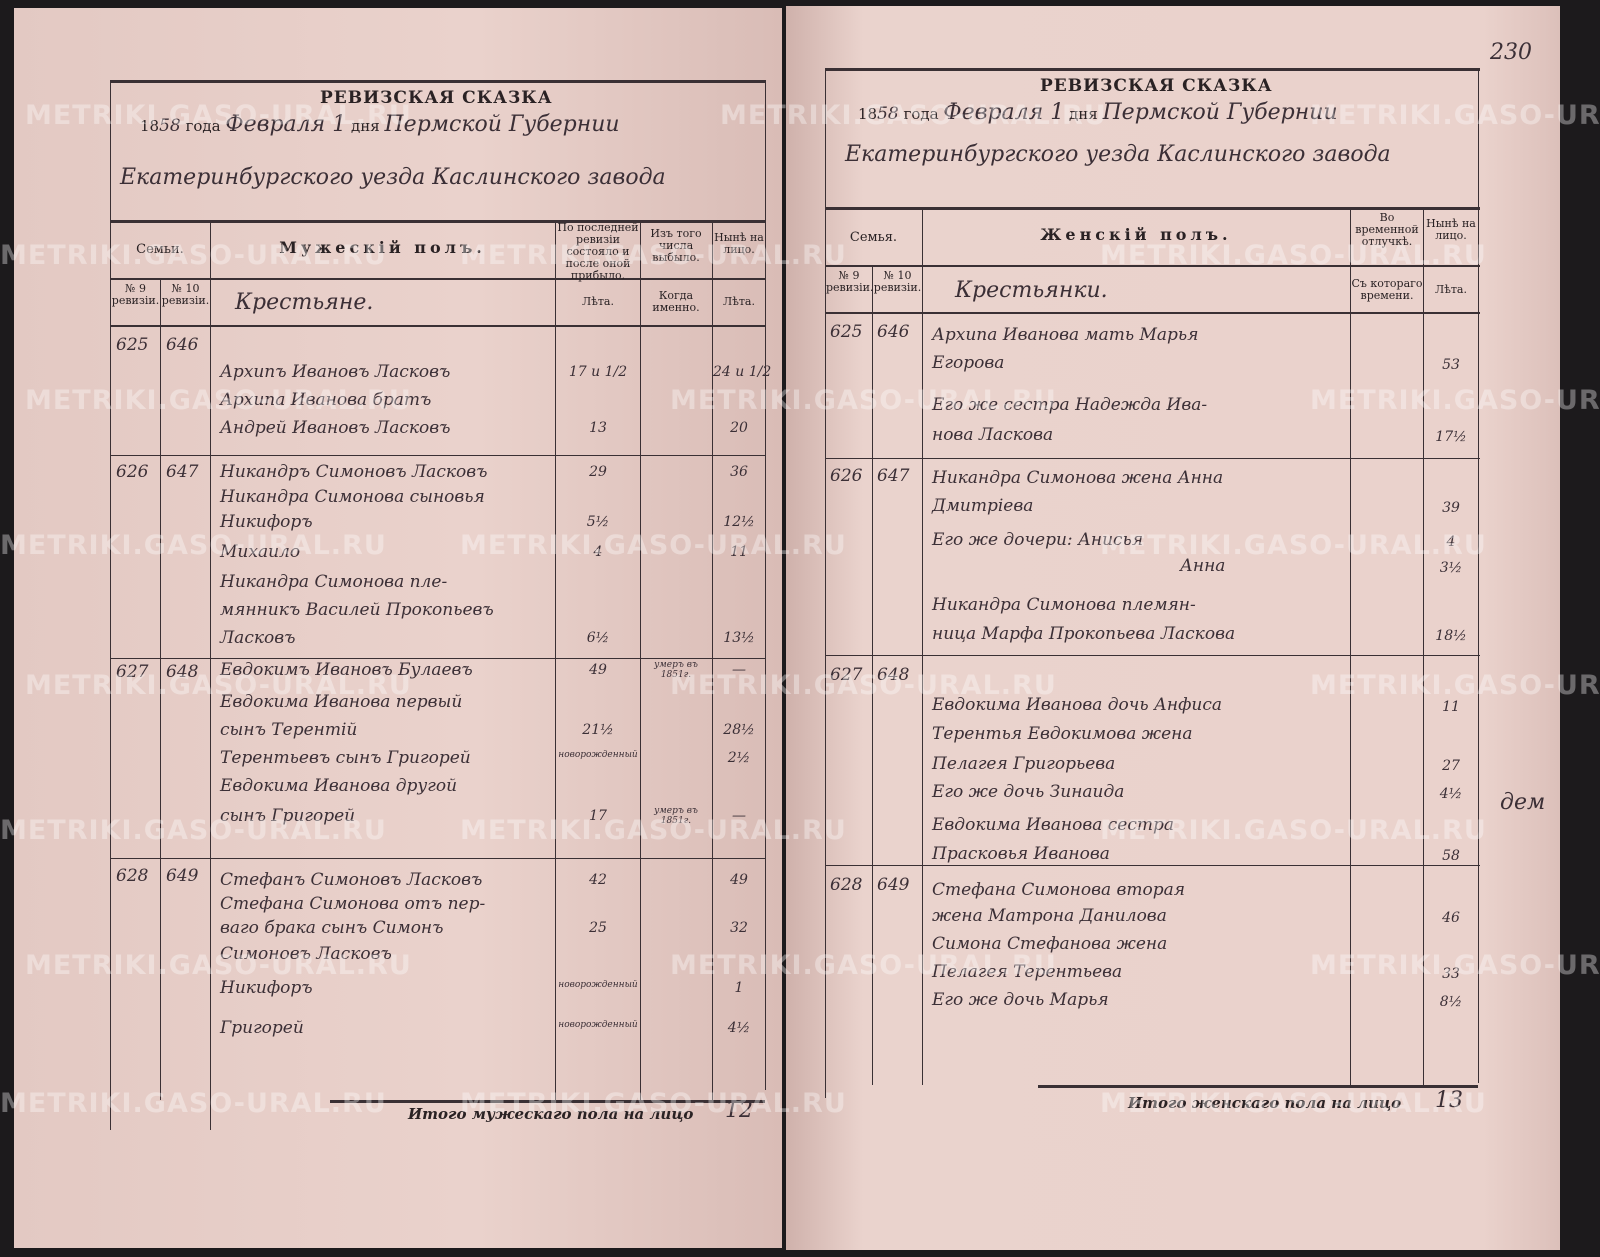 The width and height of the screenshot is (1600, 1257). What do you see at coordinates (1265, 1103) in the screenshot?
I see `total-label: Итого женскаго пола на лицо` at bounding box center [1265, 1103].